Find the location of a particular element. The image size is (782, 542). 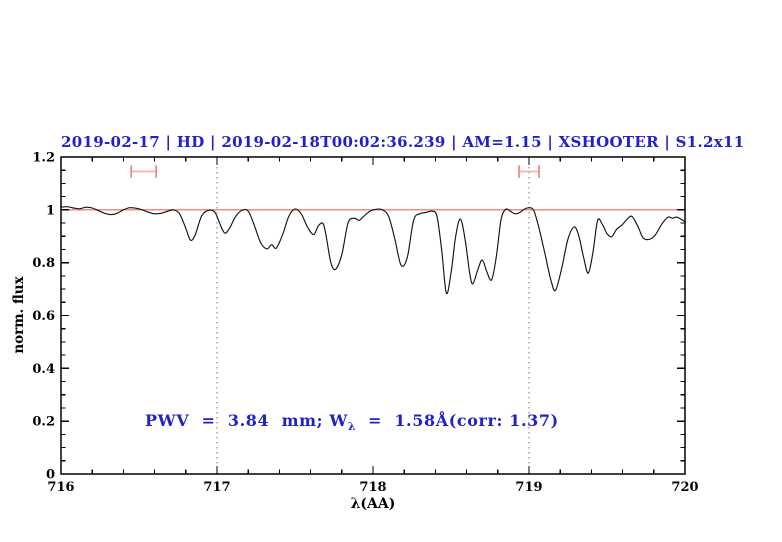

errorbar-markers is located at coordinates (335, 171).